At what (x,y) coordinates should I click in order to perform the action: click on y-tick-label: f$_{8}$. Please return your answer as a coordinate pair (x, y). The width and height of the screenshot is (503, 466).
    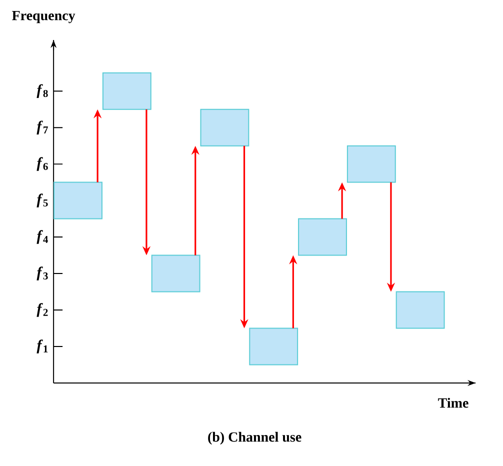
    Looking at the image, I should click on (42, 91).